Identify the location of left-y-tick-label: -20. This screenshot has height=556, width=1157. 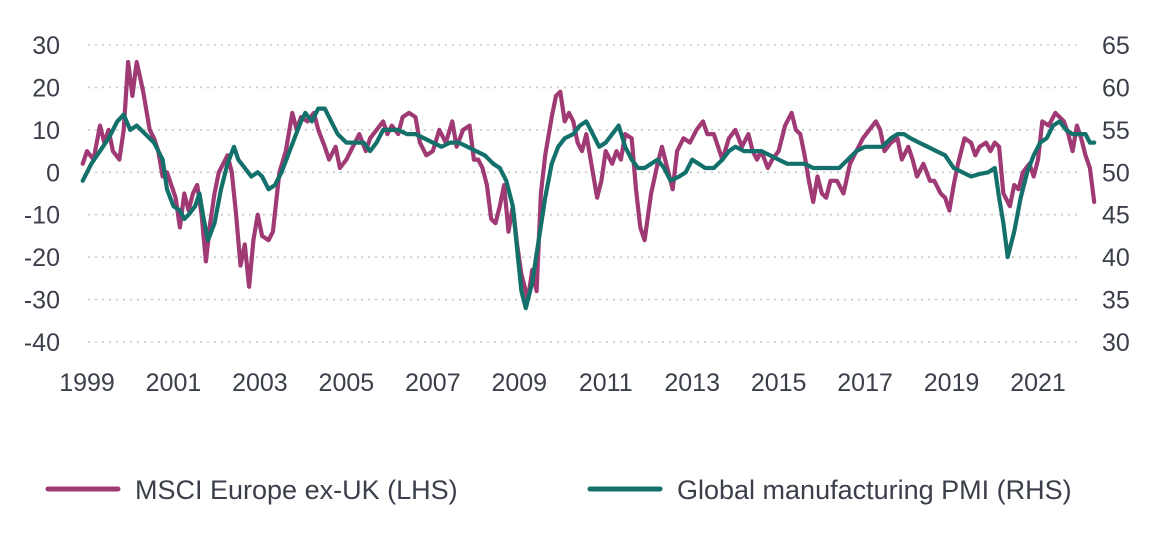
(42, 258).